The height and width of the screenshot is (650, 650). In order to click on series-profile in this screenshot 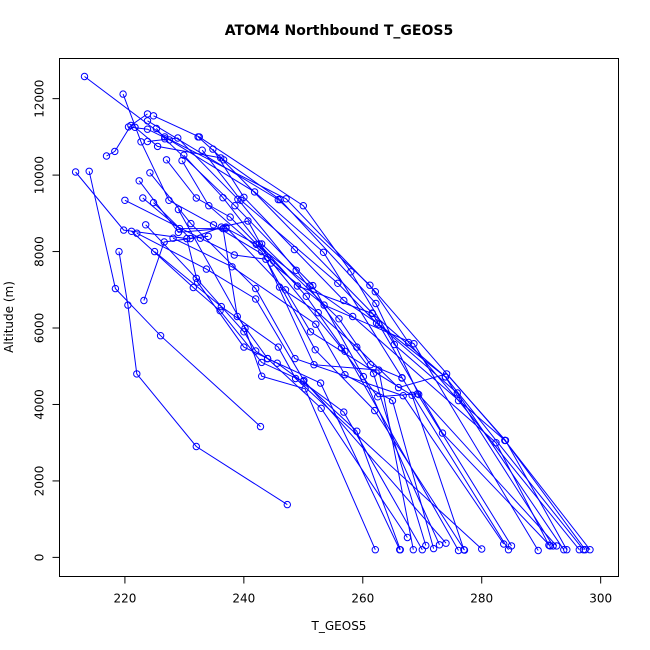, I will do `click(127, 135)`.